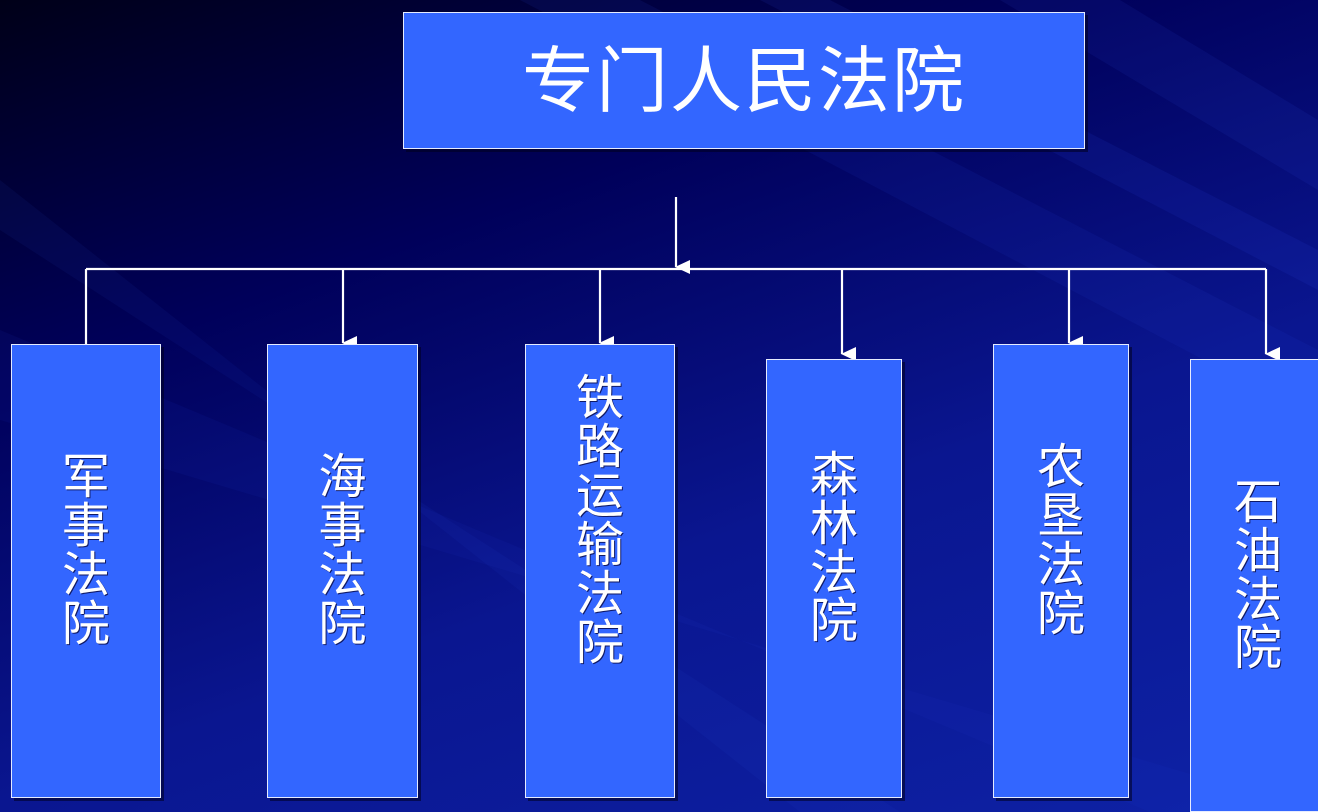  I want to click on child-node-maritime-court: 海事法院, so click(342, 571).